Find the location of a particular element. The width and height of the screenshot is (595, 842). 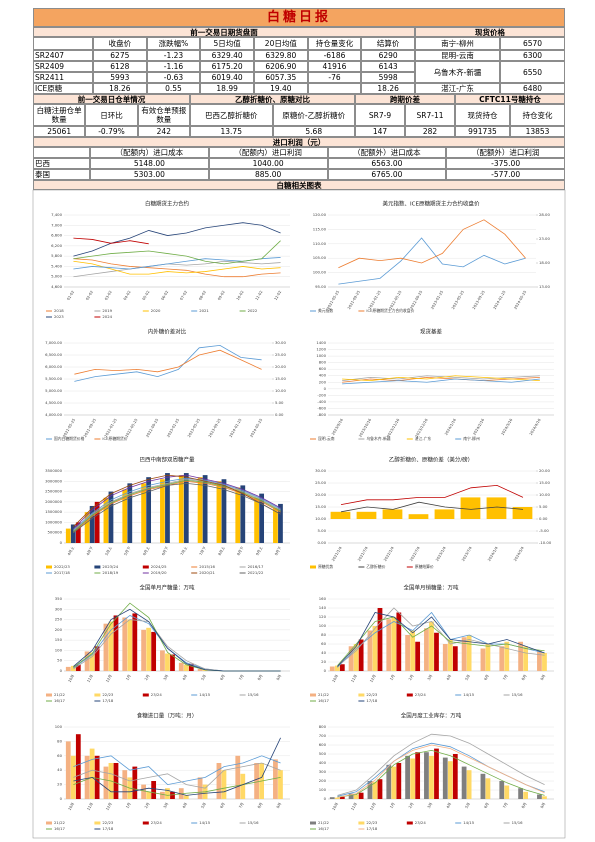

x-tick-label: 2023/9/16 is located at coordinates (337, 426).